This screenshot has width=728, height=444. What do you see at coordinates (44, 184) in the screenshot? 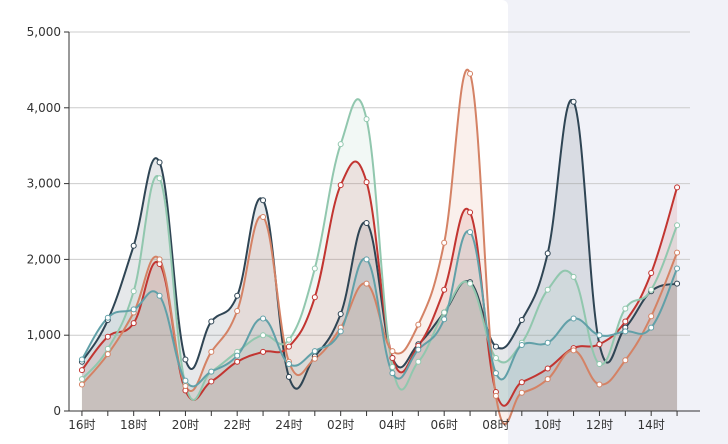
I see `y-tick-label: 3,000` at bounding box center [44, 184].